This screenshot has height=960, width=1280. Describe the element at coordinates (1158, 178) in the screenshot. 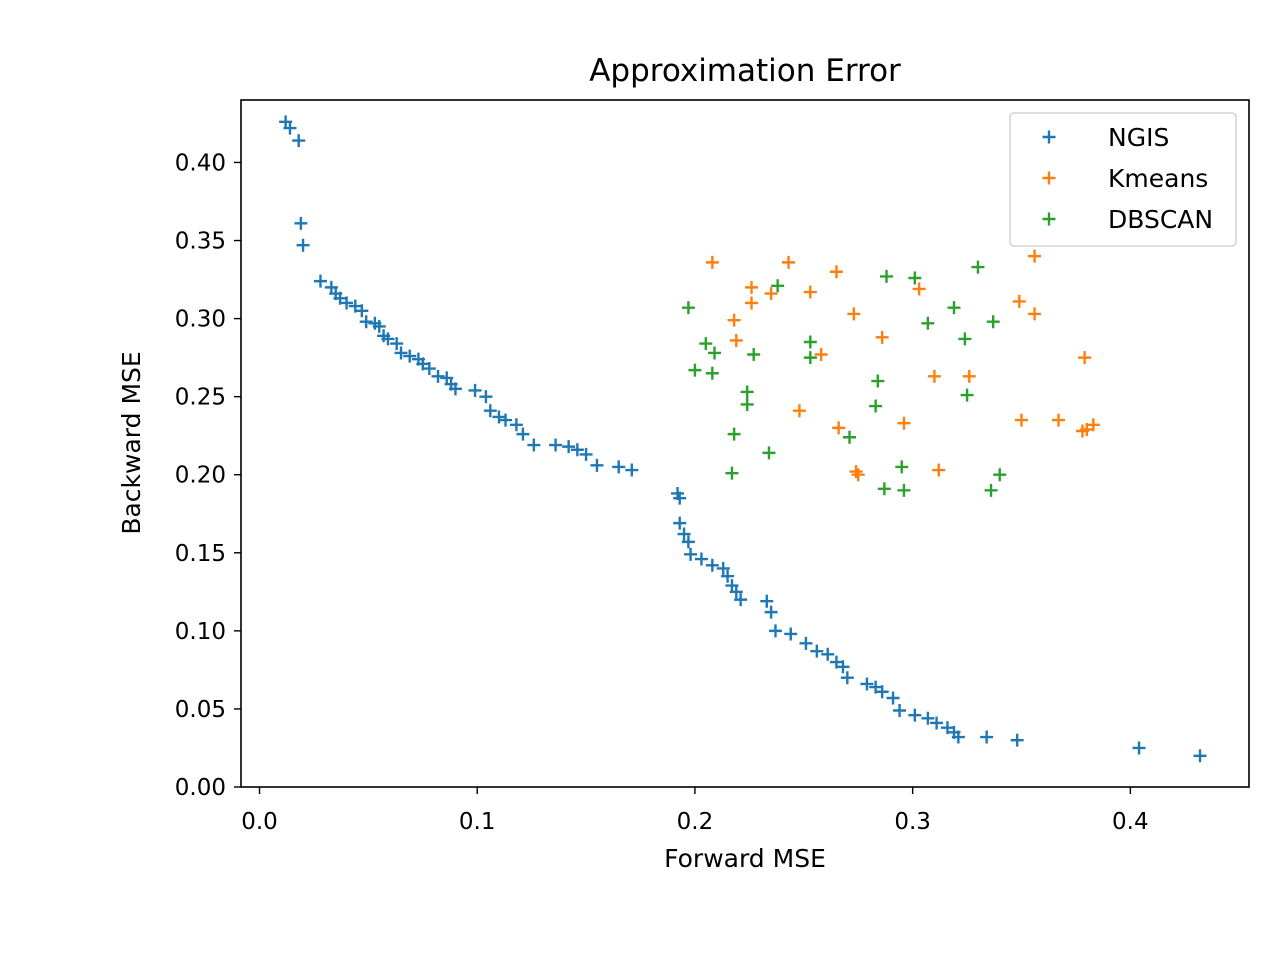

I see `legend-label: Kmeans` at that location.